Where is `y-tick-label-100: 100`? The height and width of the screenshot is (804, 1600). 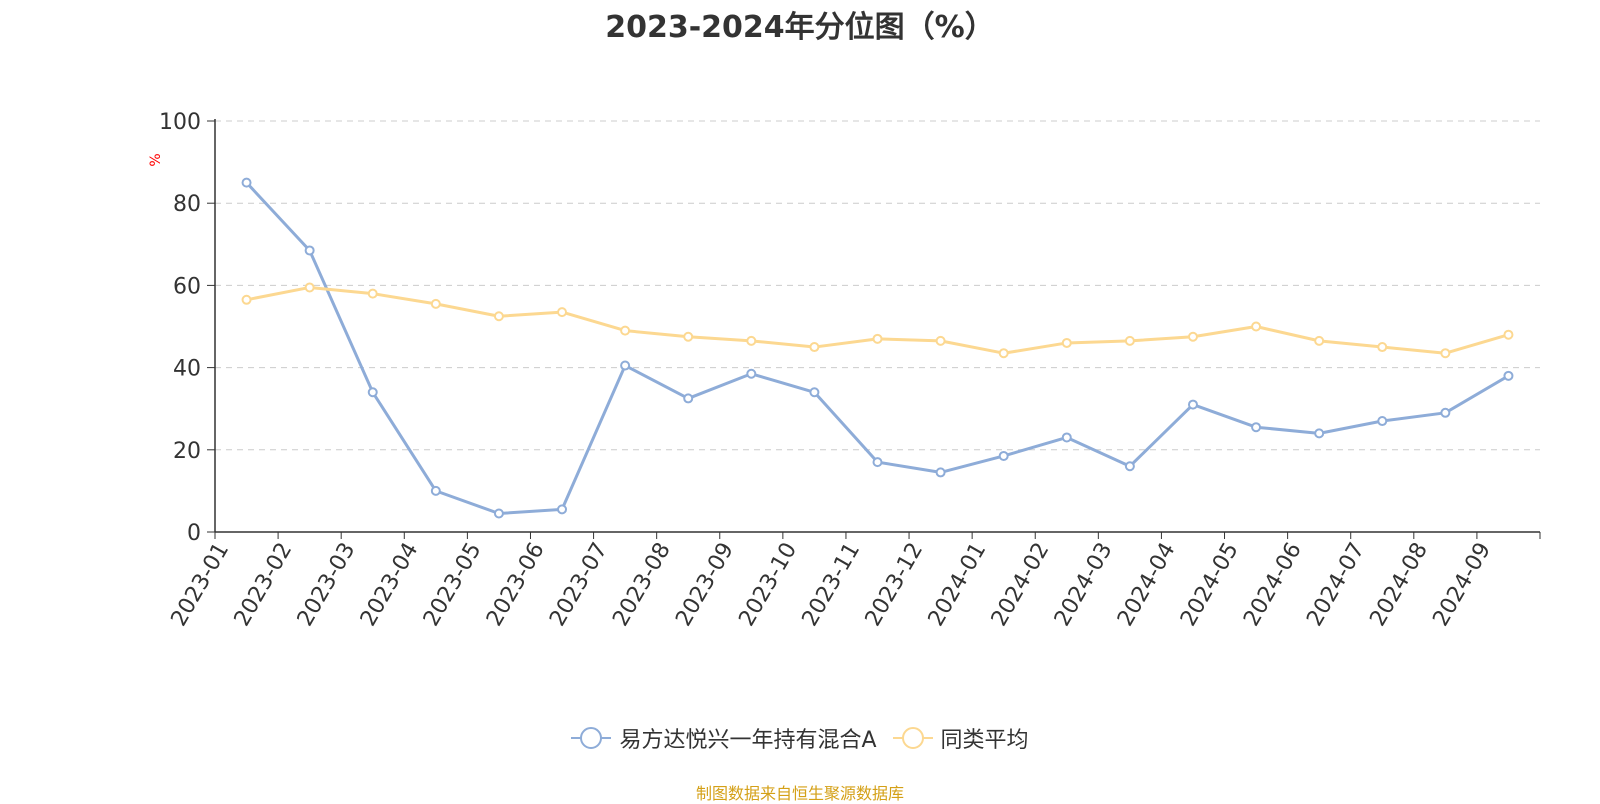
y-tick-label-100: 100 is located at coordinates (180, 122).